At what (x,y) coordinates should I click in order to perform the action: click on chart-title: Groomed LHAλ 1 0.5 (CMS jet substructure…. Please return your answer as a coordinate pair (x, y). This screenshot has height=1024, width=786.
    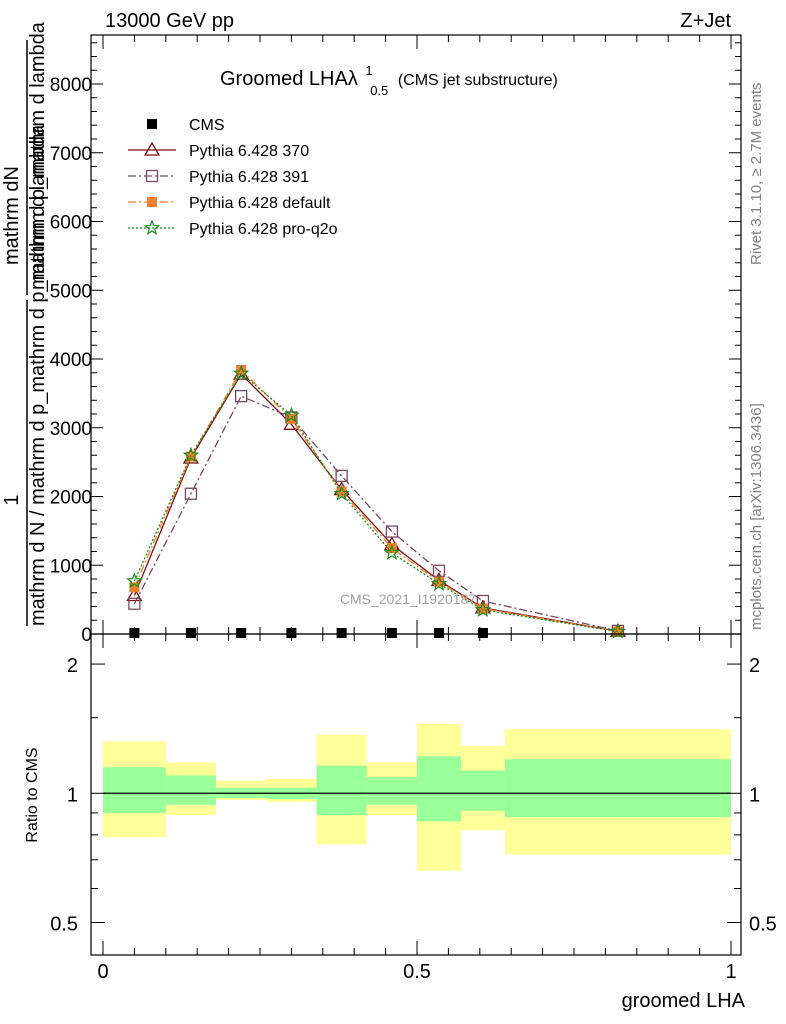
    Looking at the image, I should click on (389, 79).